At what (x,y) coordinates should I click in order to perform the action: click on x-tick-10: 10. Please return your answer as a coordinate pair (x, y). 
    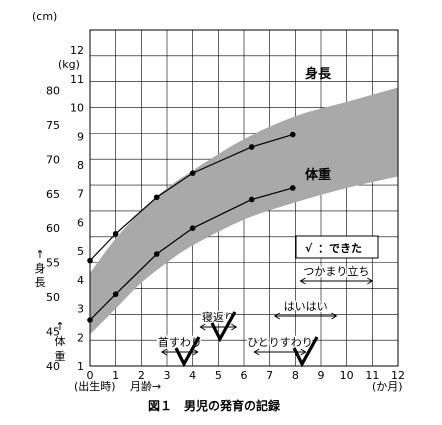
    Looking at the image, I should click on (347, 375).